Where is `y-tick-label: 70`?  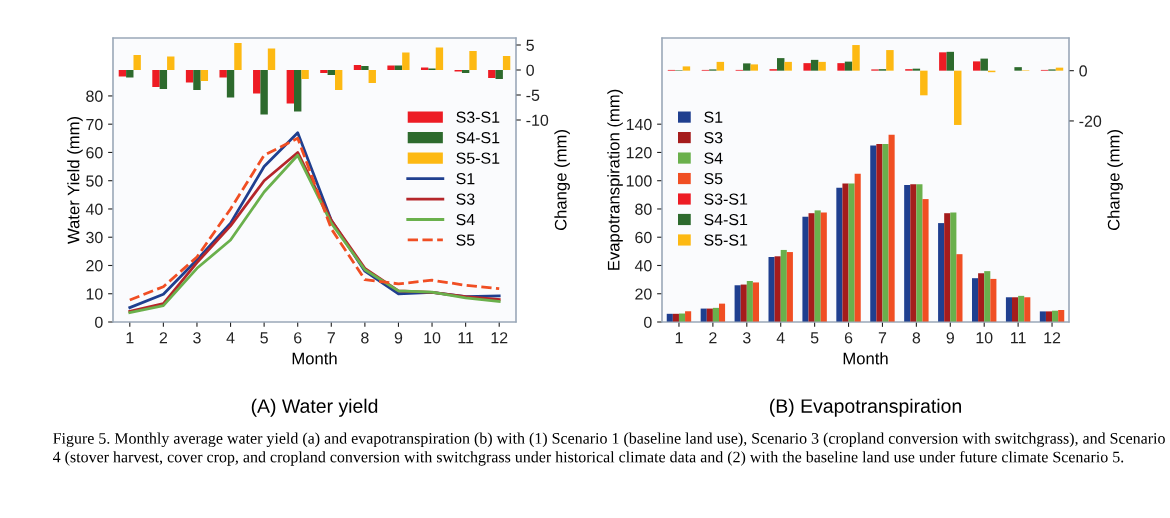
y-tick-label: 70 is located at coordinates (94, 124).